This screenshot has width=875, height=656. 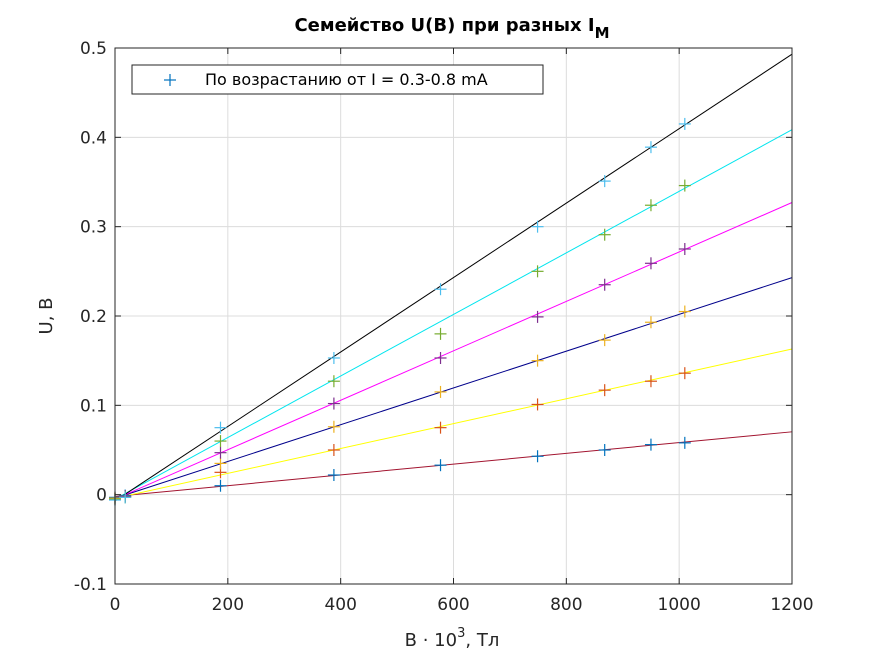 What do you see at coordinates (482, 640) in the screenshot?
I see `x-axis-label-tail: , Тл` at bounding box center [482, 640].